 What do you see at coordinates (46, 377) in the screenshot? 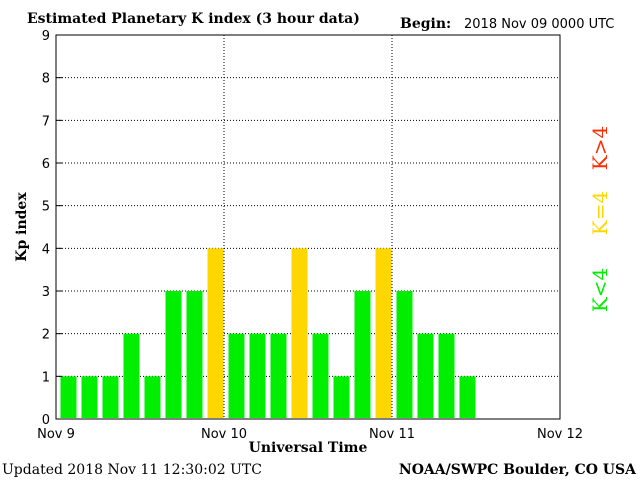
I see `y-tick-label: 1` at bounding box center [46, 377].